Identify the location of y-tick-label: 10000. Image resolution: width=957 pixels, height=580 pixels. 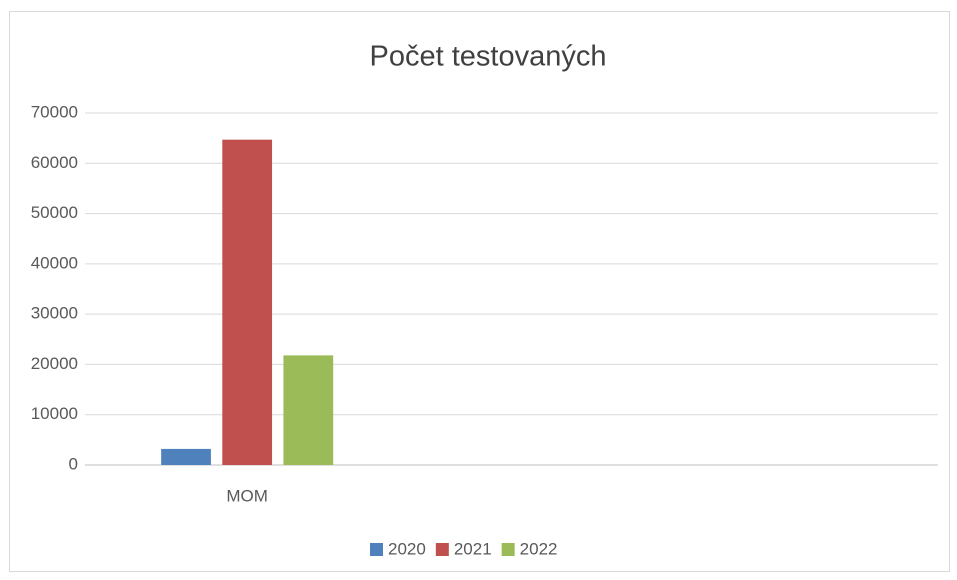
(54, 413).